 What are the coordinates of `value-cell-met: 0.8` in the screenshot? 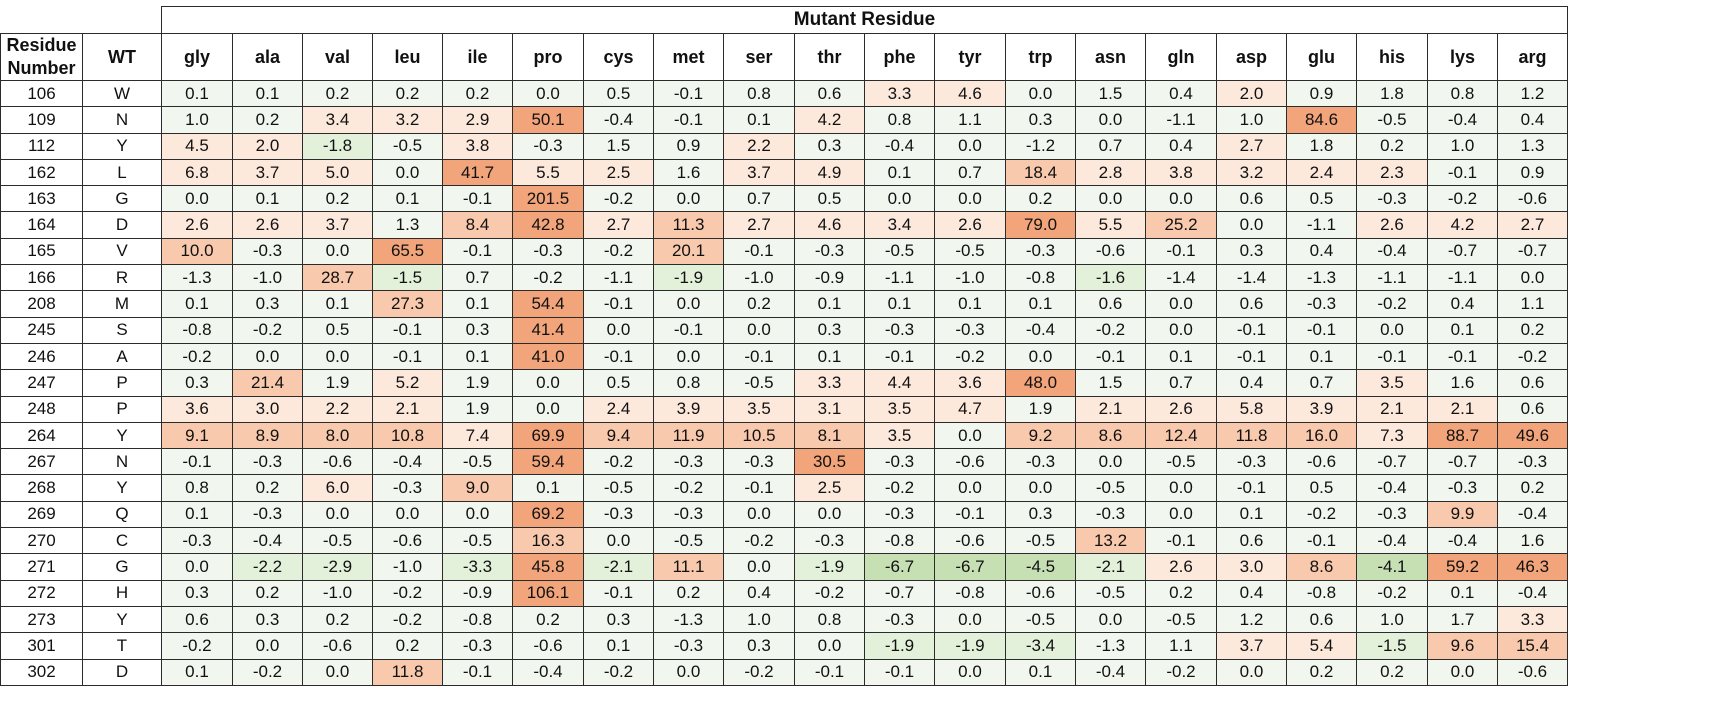 It's located at (688, 383).